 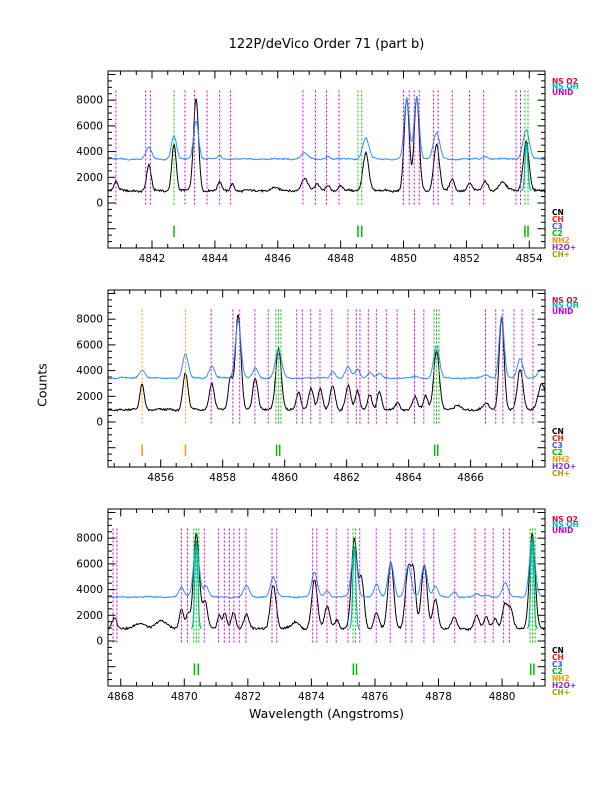 I want to click on svg-text: 4852, so click(x=466, y=259).